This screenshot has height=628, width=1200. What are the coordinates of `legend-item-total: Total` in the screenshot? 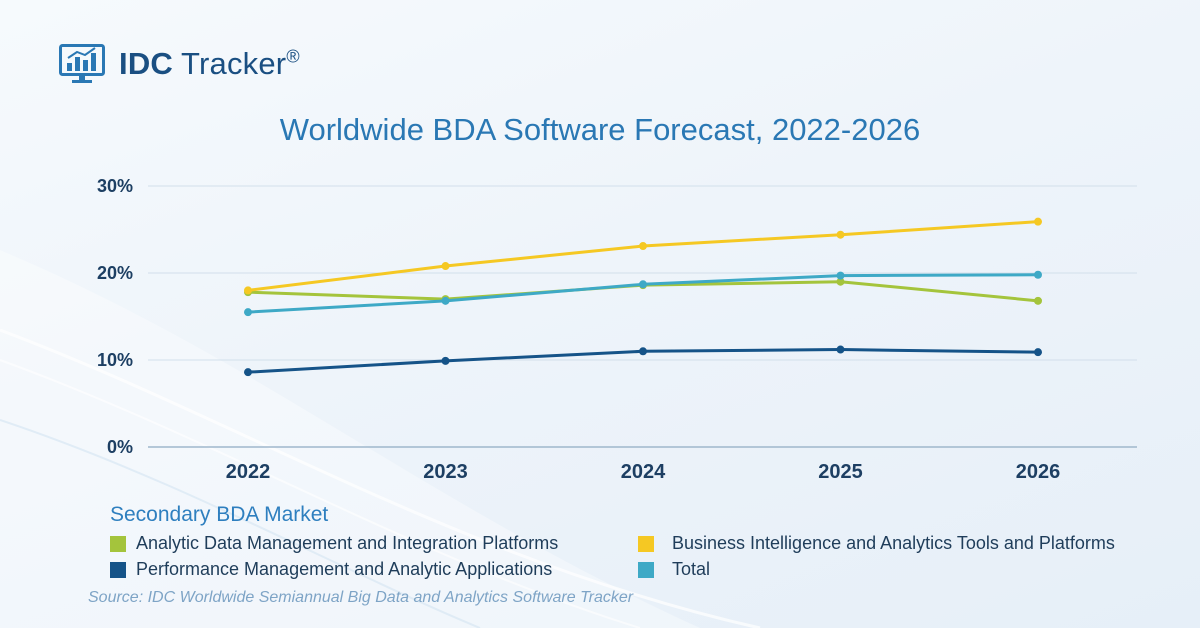 It's located at (674, 569).